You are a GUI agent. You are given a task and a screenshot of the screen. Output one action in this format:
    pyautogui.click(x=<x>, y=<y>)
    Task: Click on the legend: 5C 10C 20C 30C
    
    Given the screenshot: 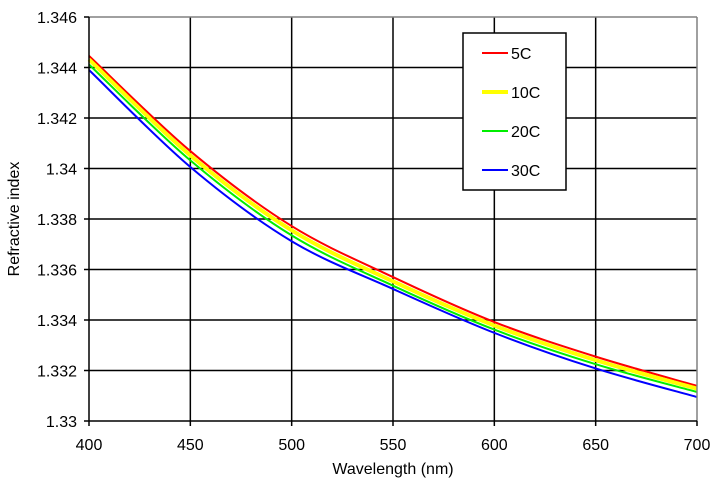 What is the action you would take?
    pyautogui.click(x=514, y=111)
    